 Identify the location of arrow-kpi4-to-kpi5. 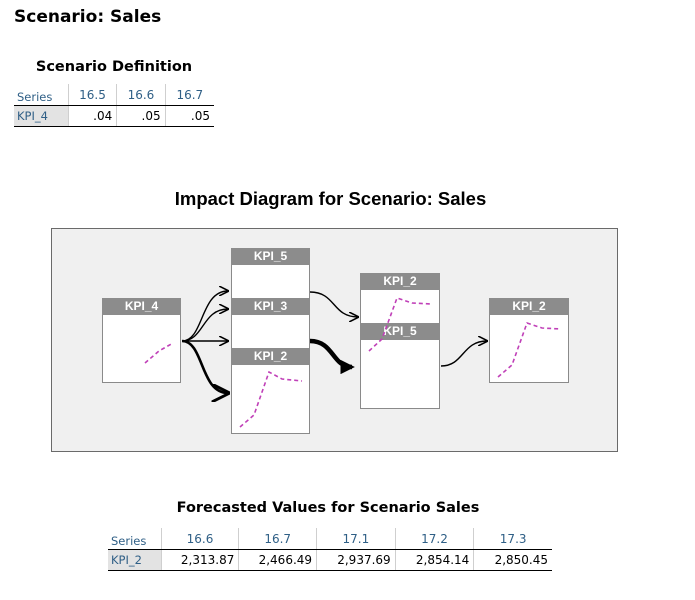
(204, 316).